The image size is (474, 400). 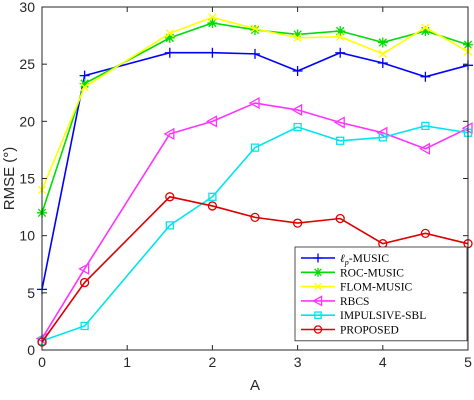 I want to click on legend-entry: ℓp-MUSIC, so click(x=345, y=260).